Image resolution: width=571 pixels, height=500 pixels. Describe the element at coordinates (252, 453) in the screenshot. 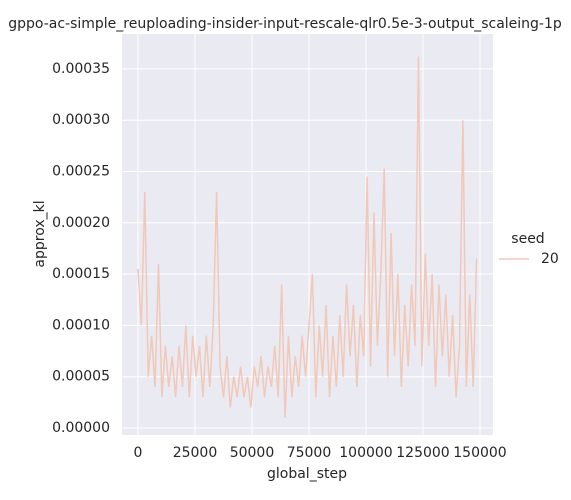

I see `x-tick-label: 50000` at that location.